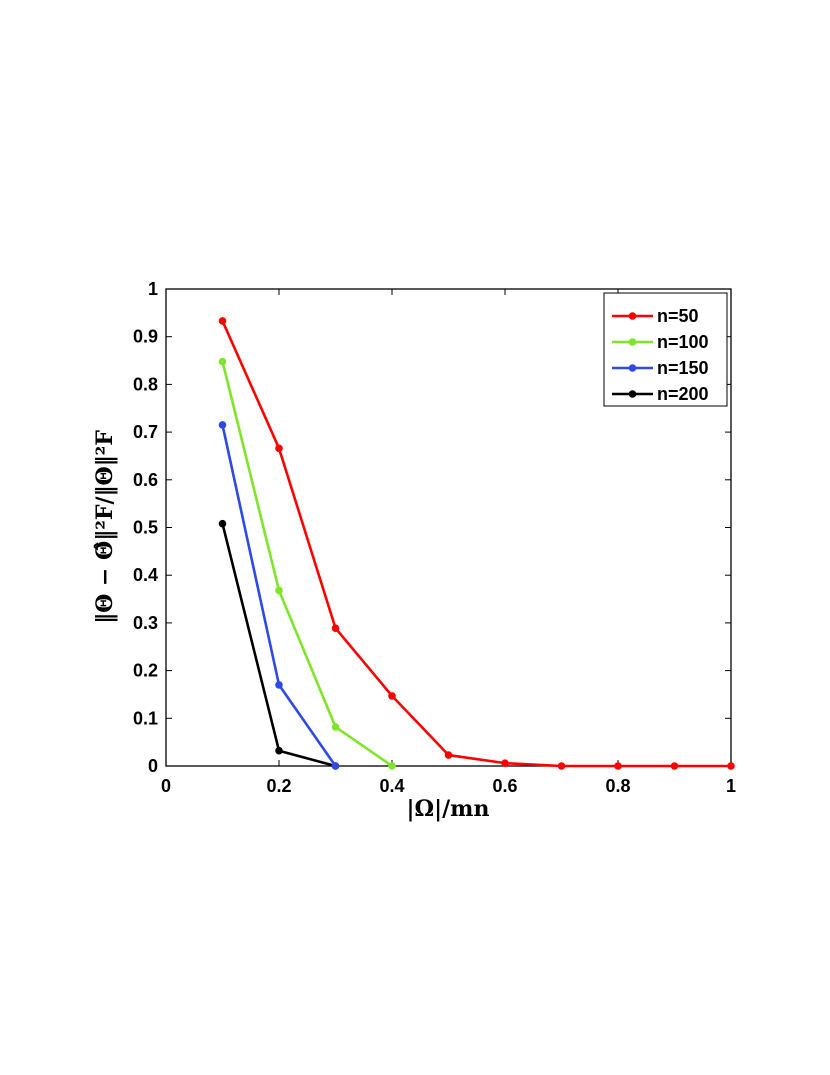  Describe the element at coordinates (391, 786) in the screenshot. I see `x-tick-label: 0.4` at that location.